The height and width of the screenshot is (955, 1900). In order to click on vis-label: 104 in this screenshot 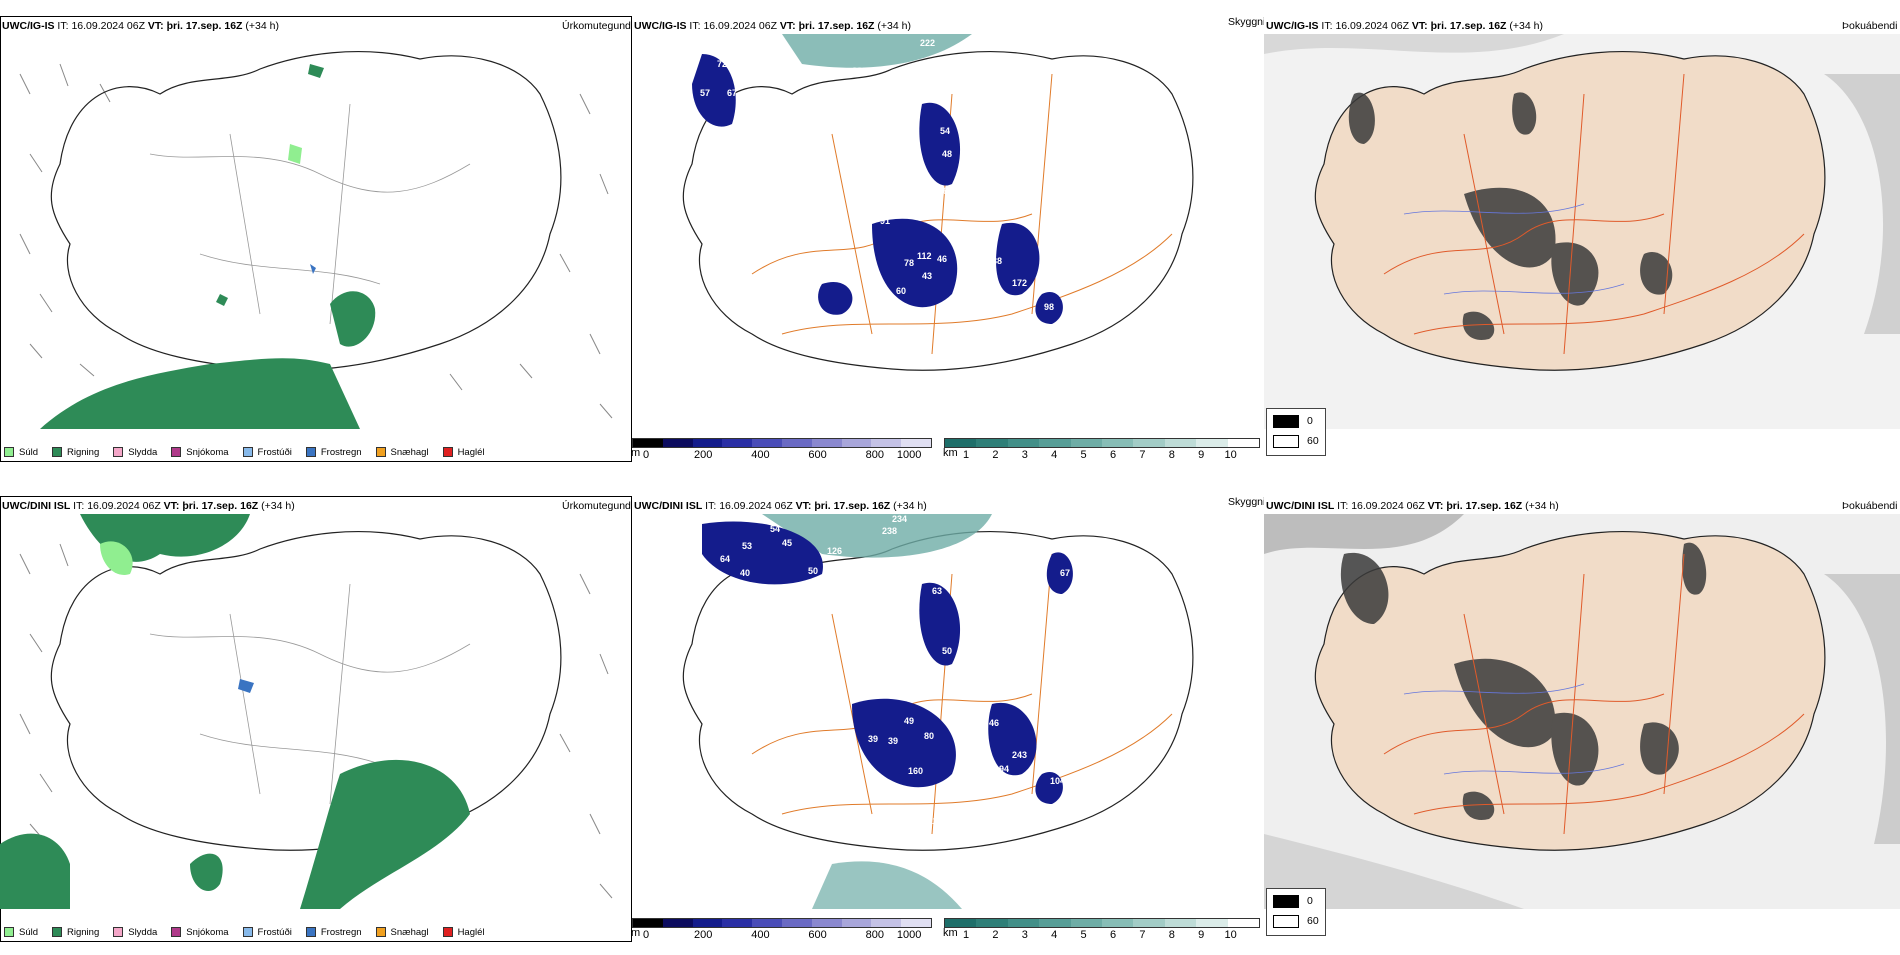, I will do `click(1057, 781)`.